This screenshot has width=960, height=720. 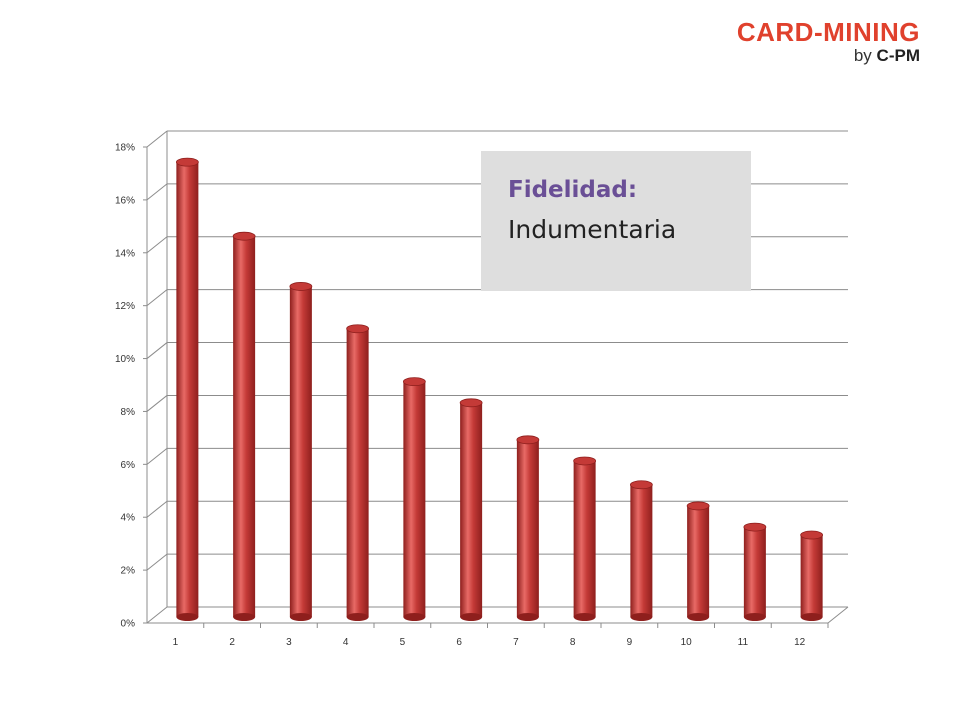 What do you see at coordinates (862, 55) in the screenshot?
I see `logo-by: by` at bounding box center [862, 55].